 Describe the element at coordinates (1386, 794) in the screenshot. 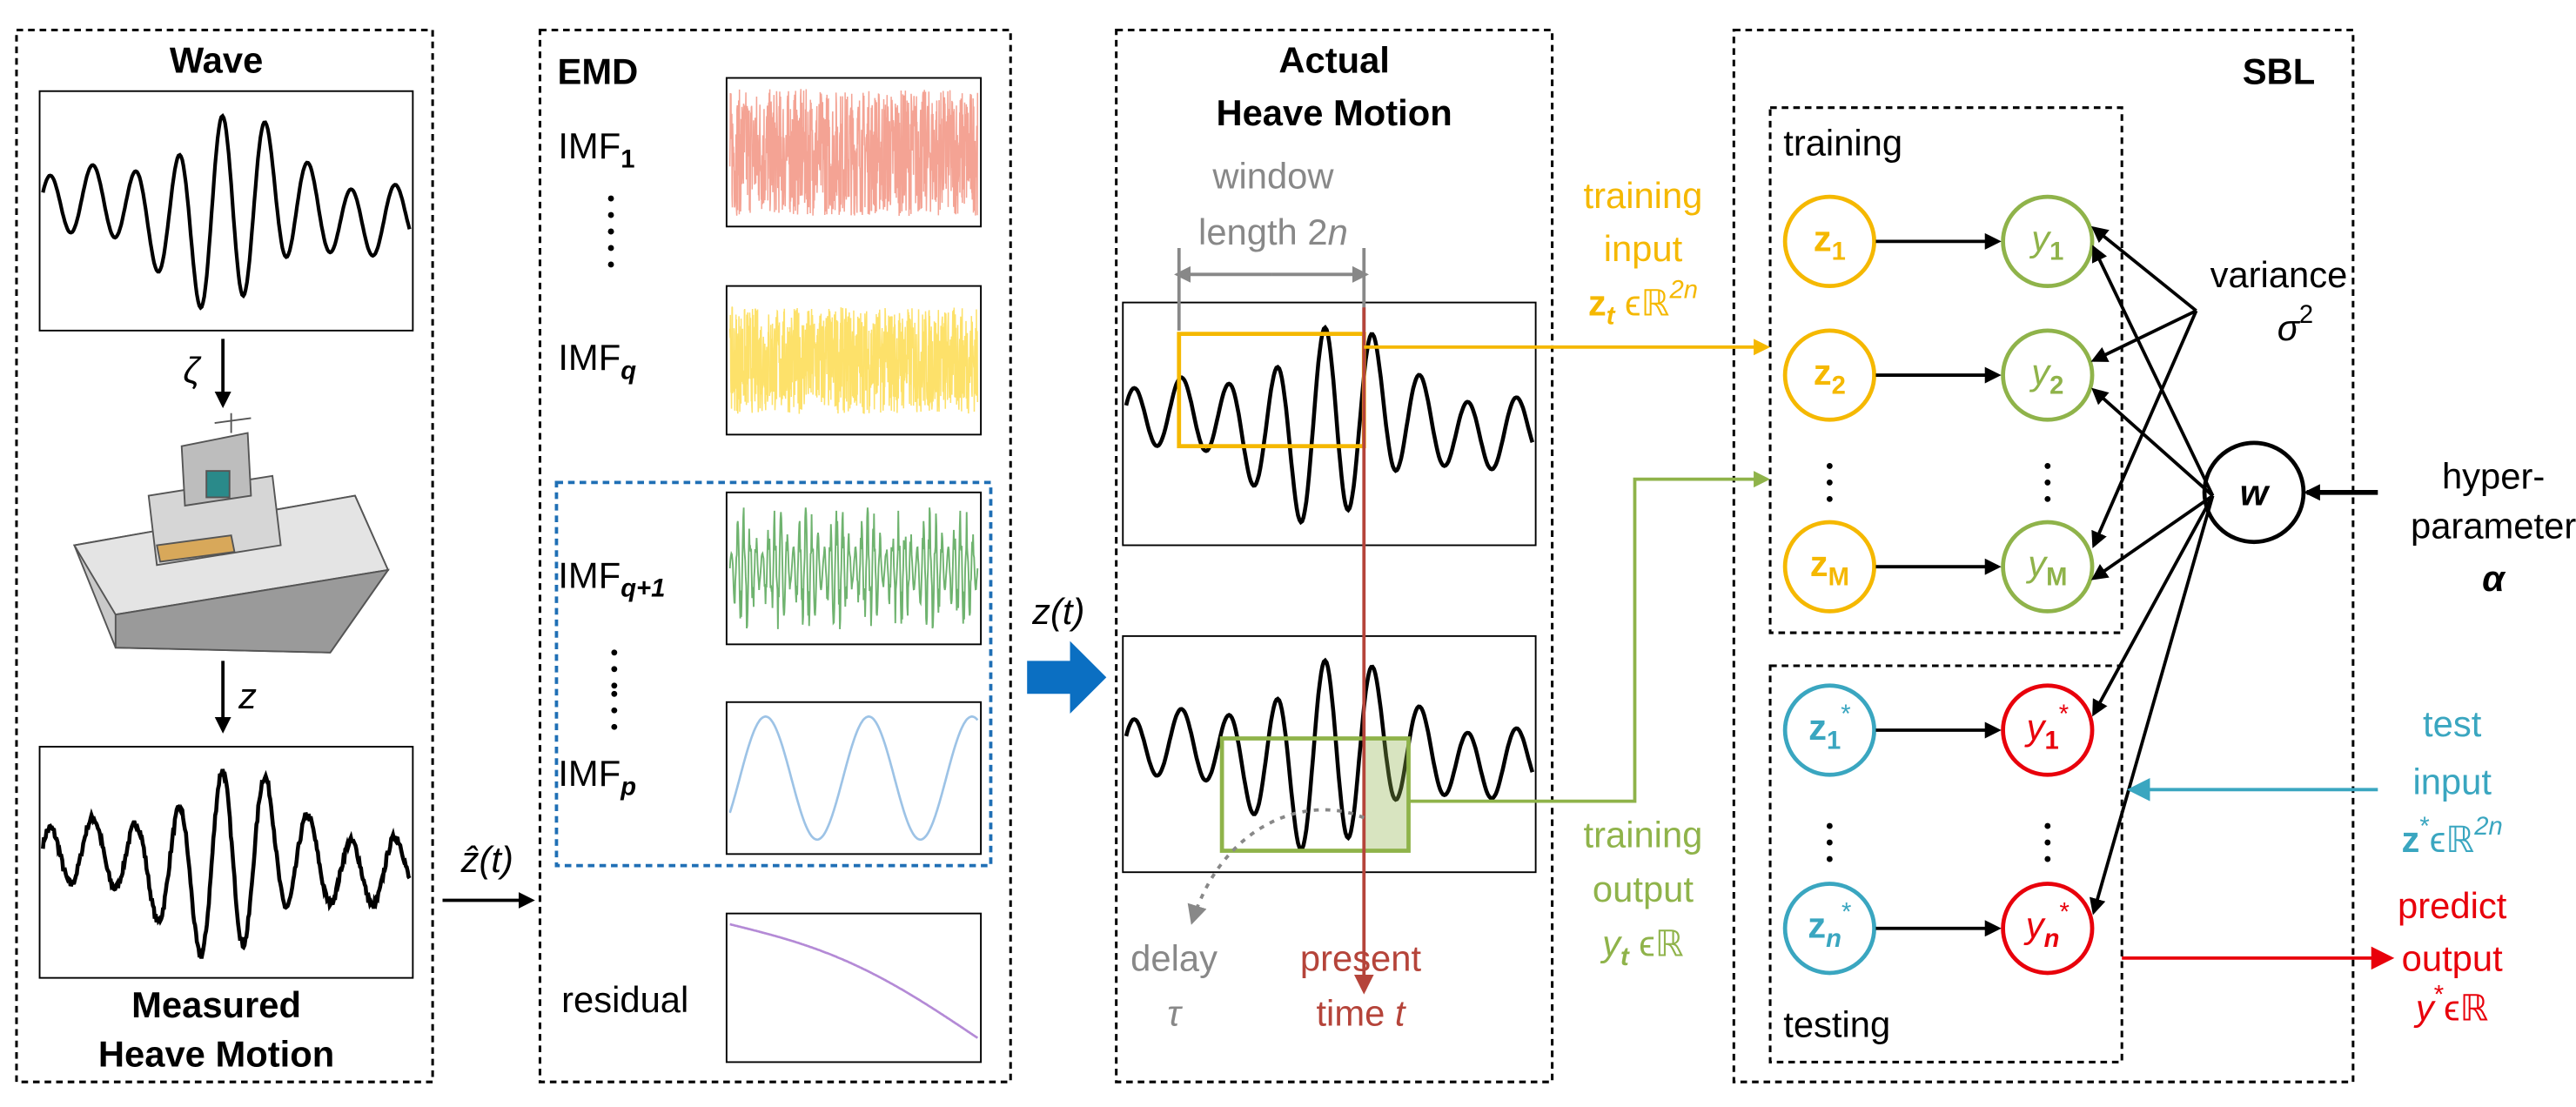

I see `output-shade` at that location.